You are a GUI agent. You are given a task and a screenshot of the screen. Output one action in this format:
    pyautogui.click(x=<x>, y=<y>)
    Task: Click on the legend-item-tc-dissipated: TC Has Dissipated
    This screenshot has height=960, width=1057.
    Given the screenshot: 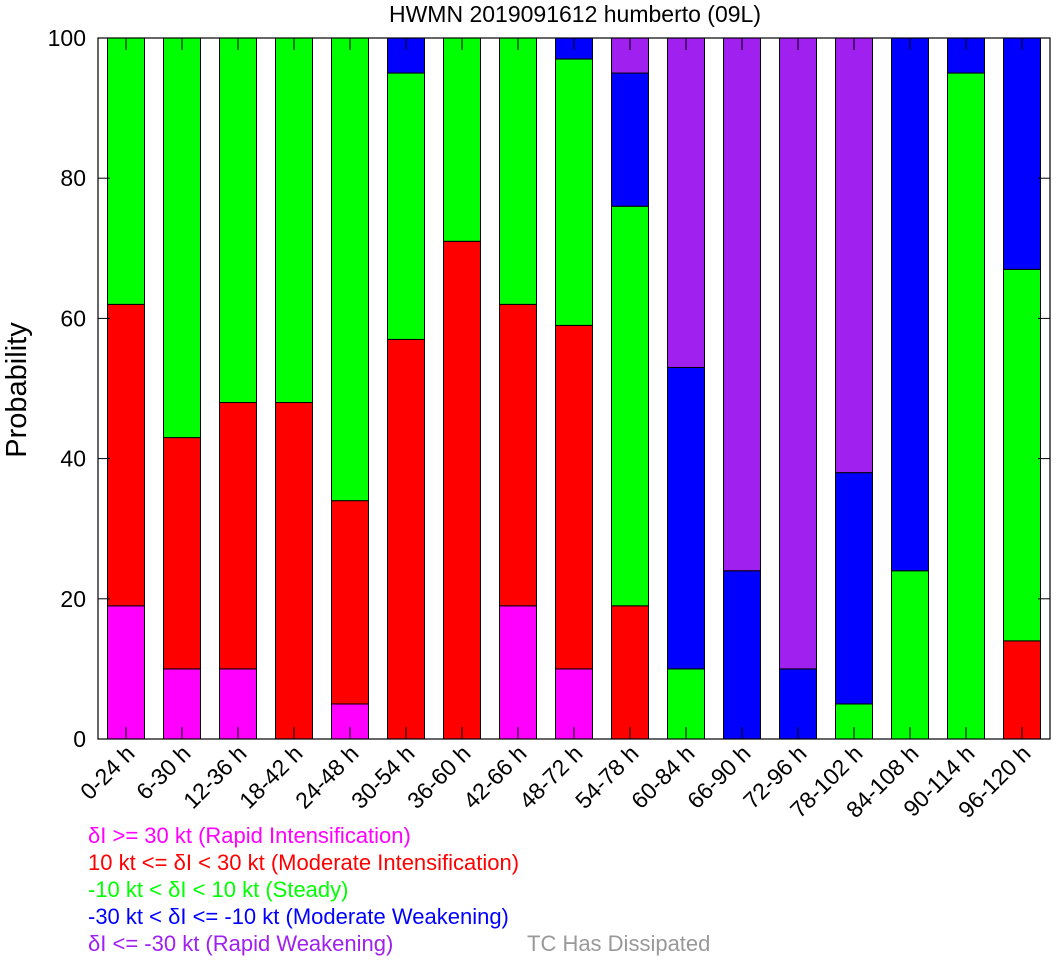 What is the action you would take?
    pyautogui.click(x=619, y=943)
    